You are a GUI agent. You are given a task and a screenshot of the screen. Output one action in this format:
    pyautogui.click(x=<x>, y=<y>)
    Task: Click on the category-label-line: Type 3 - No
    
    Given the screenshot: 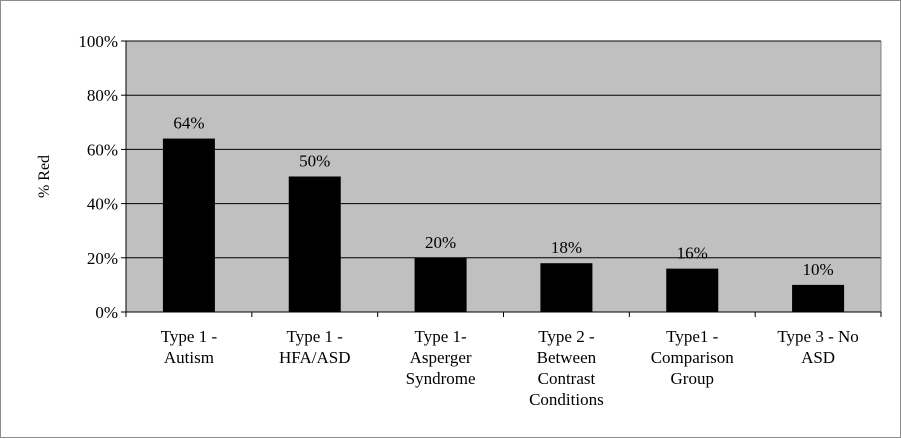 What is the action you would take?
    pyautogui.click(x=817, y=336)
    